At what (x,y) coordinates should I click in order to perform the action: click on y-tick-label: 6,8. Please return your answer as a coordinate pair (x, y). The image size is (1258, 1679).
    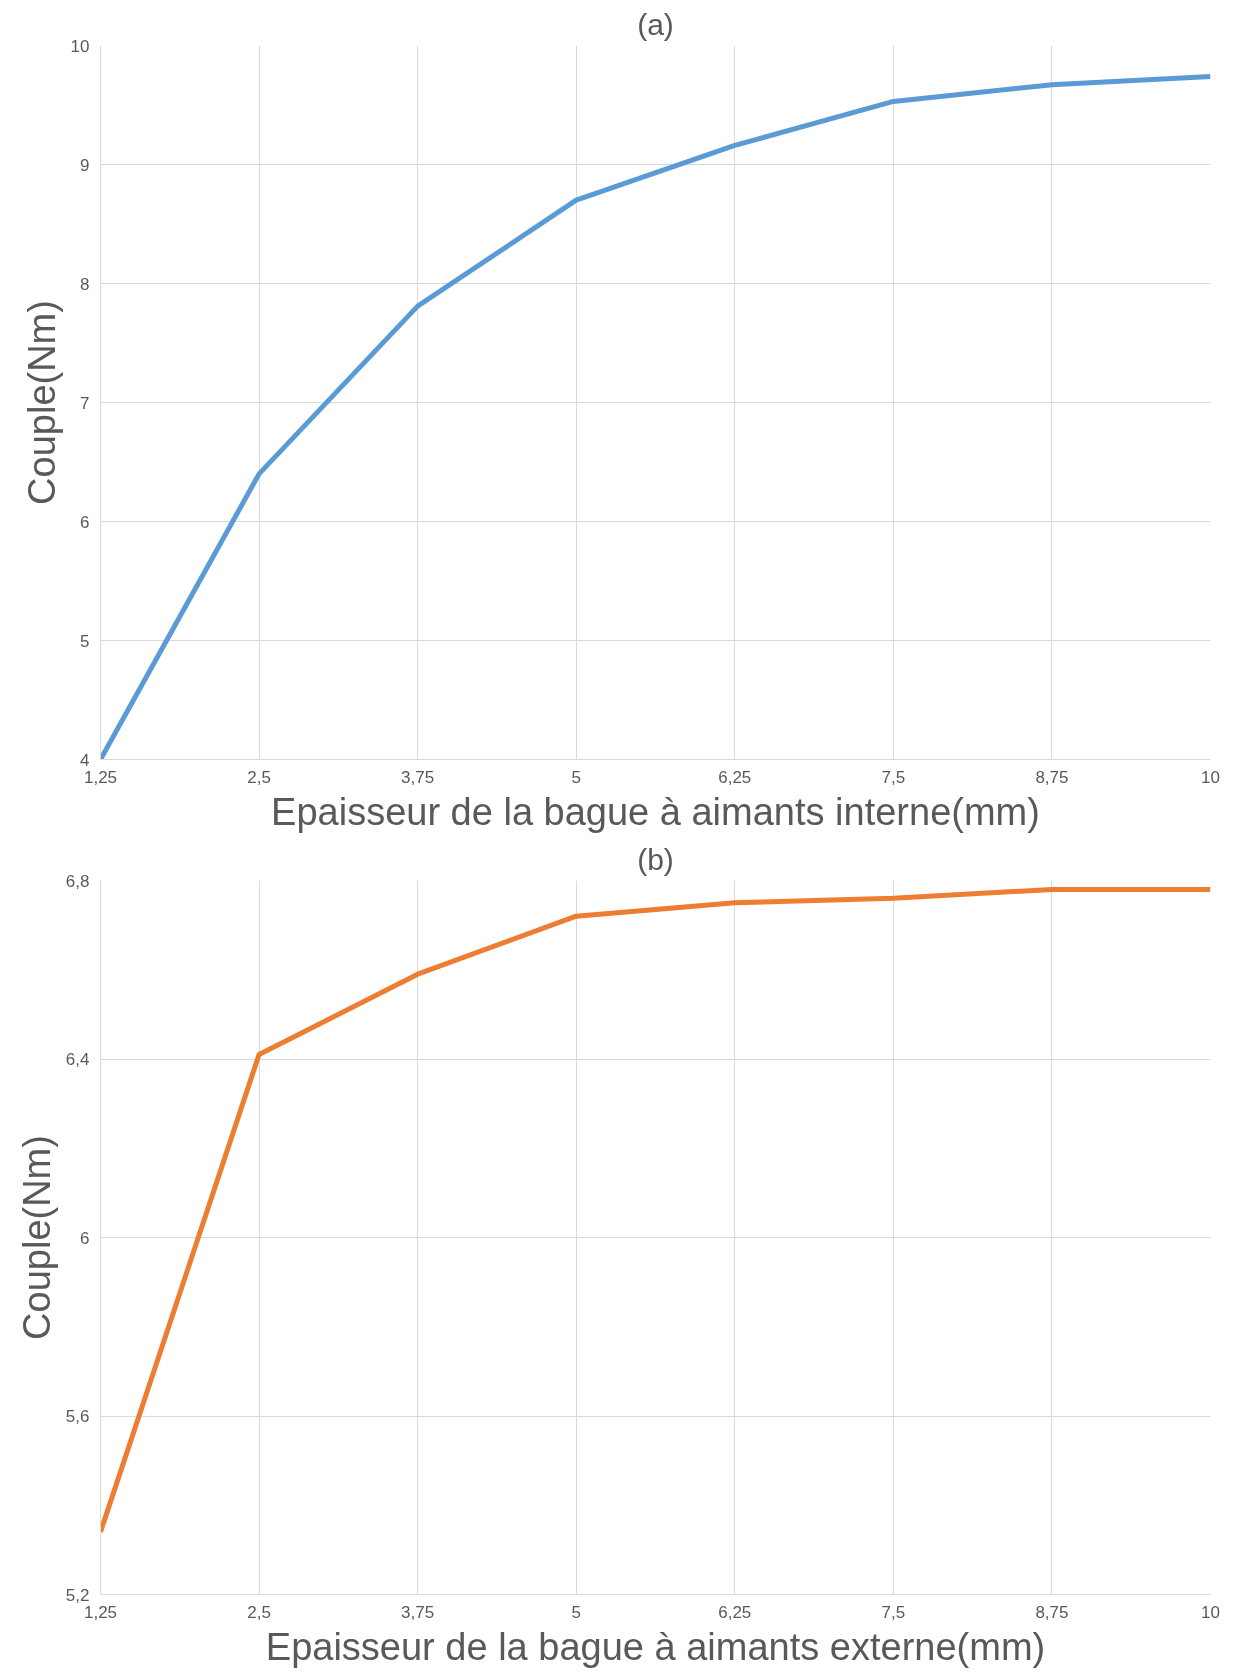
    Looking at the image, I should click on (77, 881).